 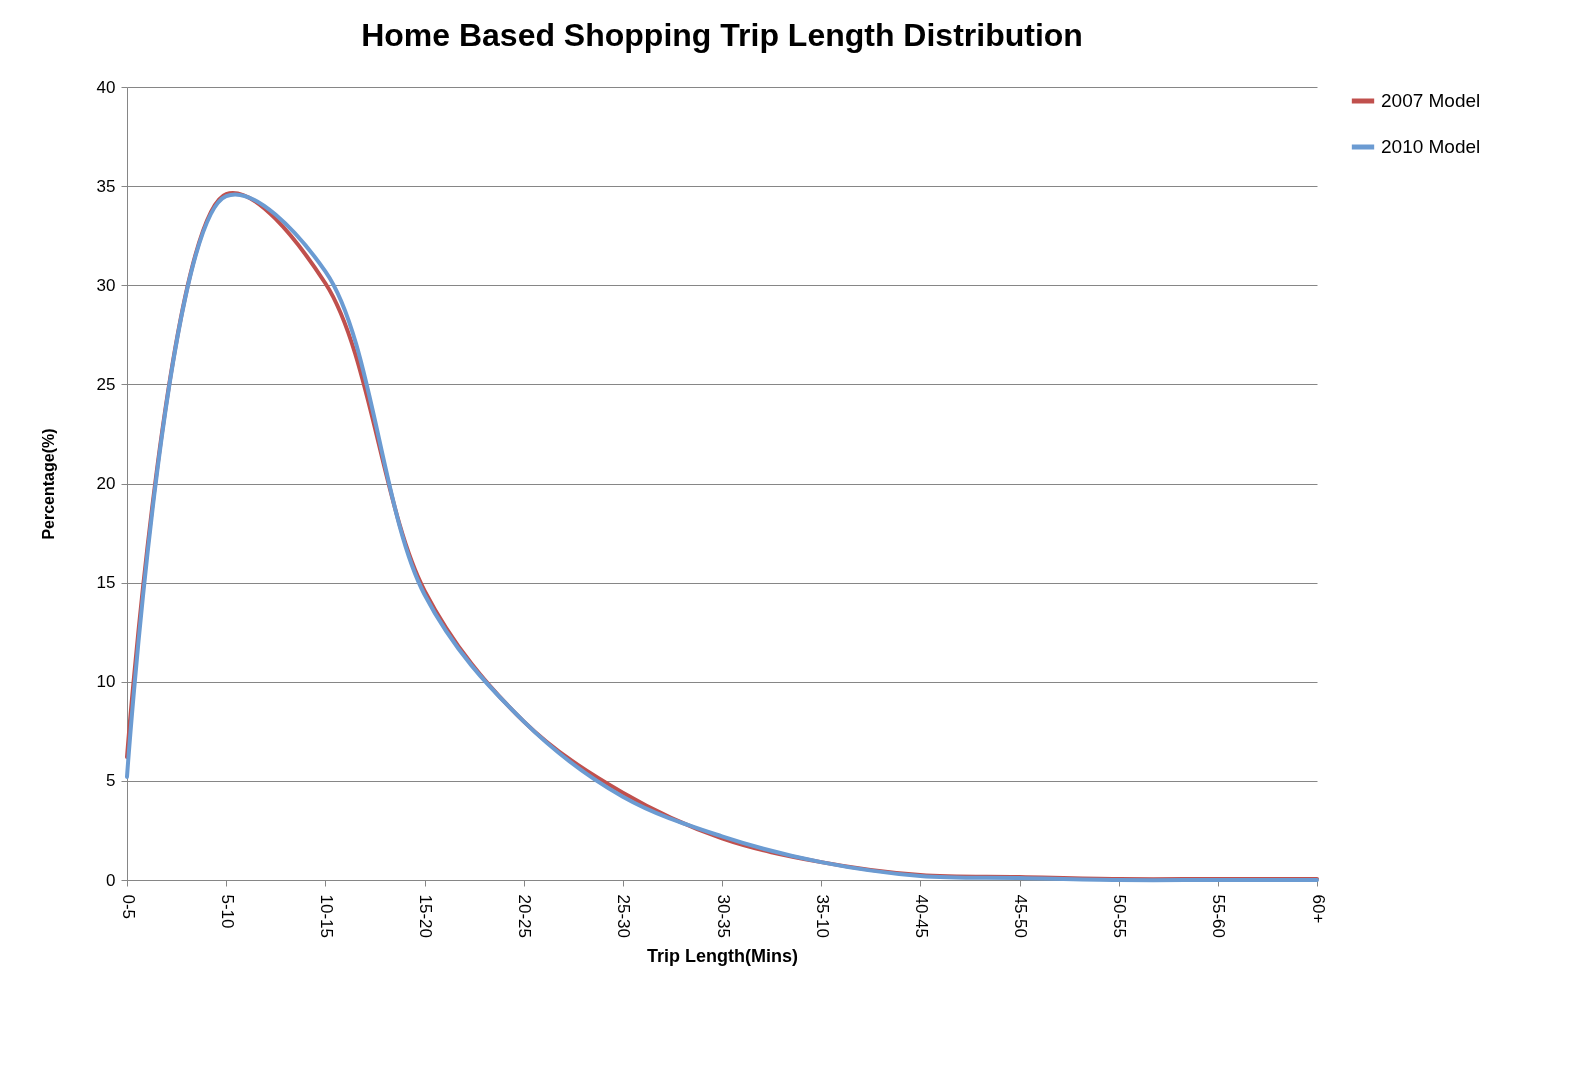 What do you see at coordinates (227, 911) in the screenshot?
I see `x-tick-label: 5-10` at bounding box center [227, 911].